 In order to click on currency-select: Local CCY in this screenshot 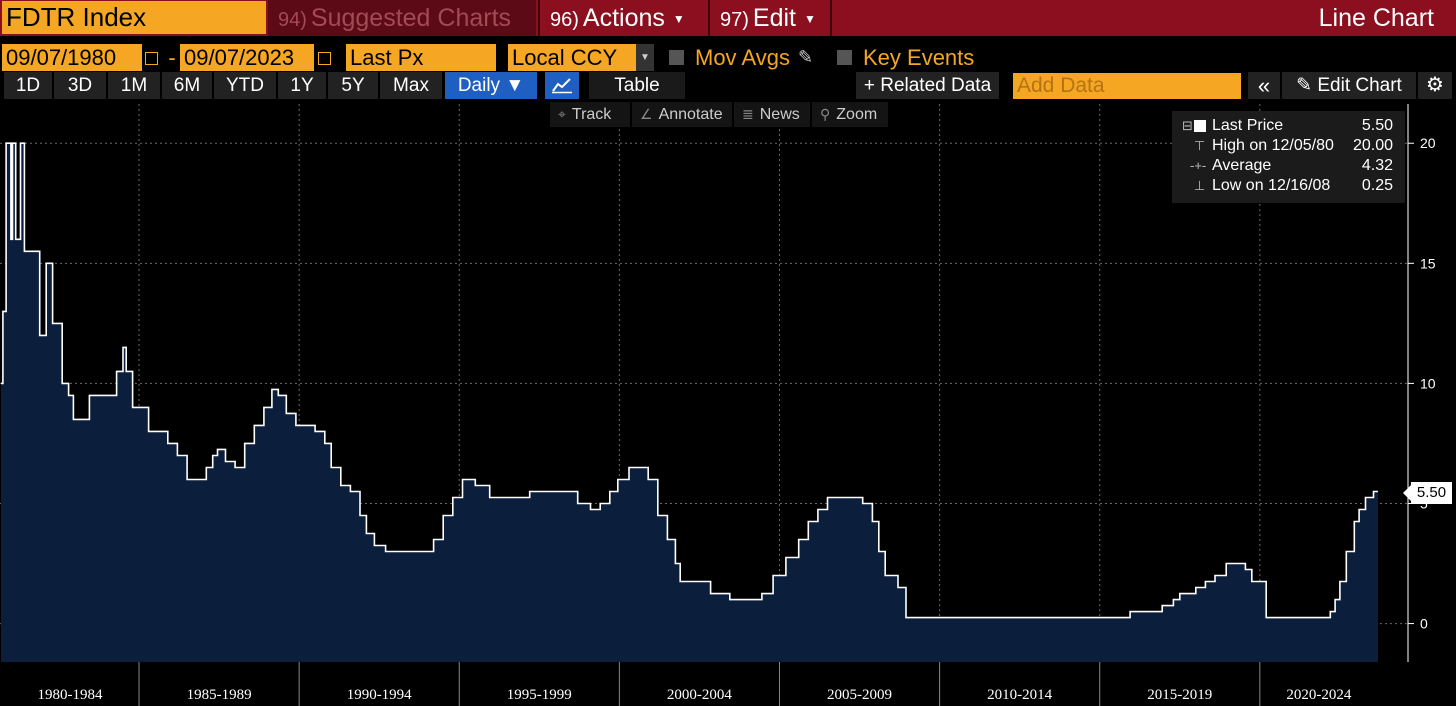, I will do `click(572, 57)`.